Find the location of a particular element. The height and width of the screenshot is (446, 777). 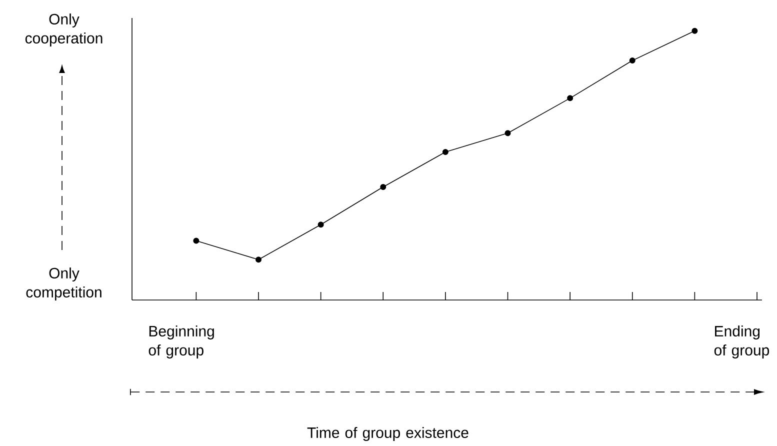

text: Only competition is located at coordinates (64, 283).